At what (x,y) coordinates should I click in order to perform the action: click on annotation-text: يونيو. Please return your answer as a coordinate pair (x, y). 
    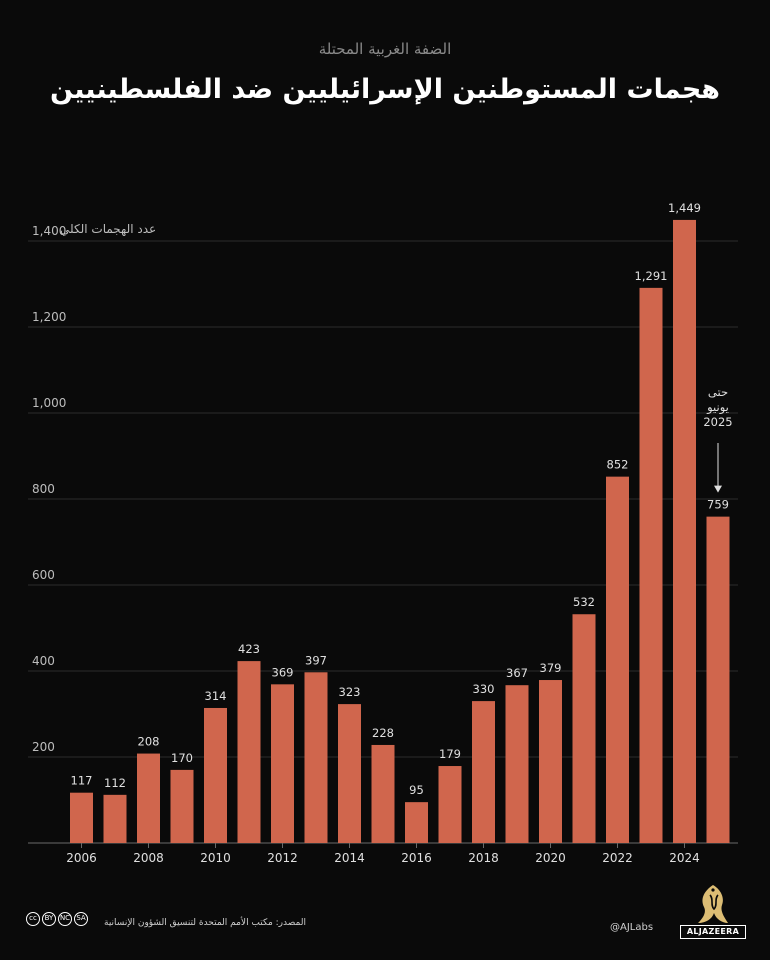
    Looking at the image, I should click on (717, 407).